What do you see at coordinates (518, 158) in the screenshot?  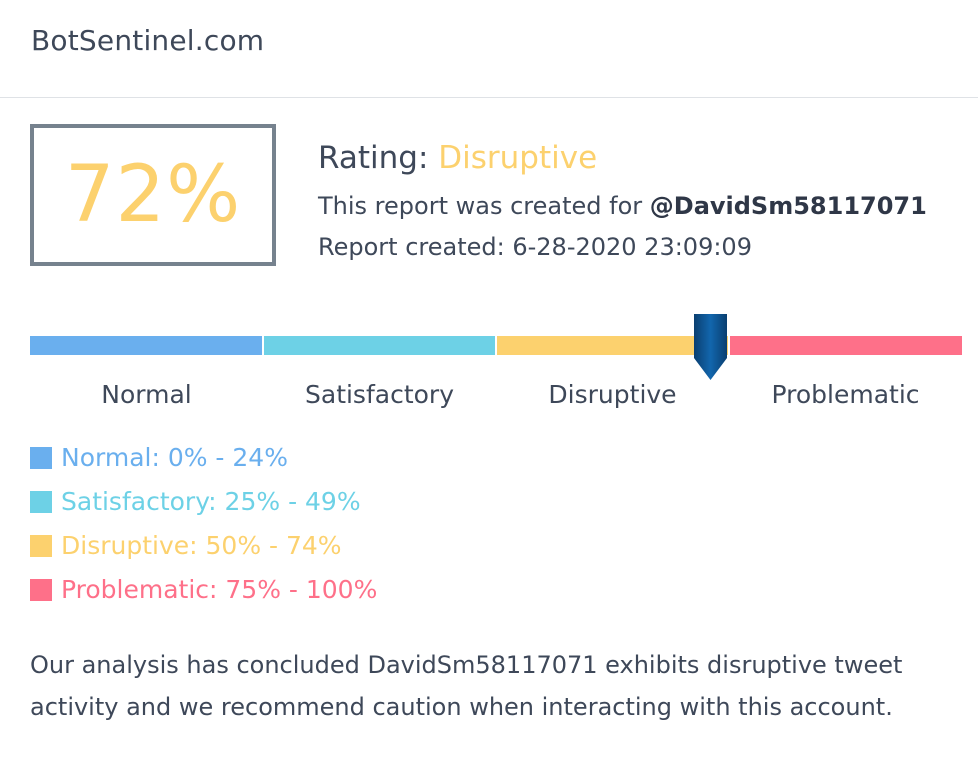 I see `rating-value: Disruptive` at bounding box center [518, 158].